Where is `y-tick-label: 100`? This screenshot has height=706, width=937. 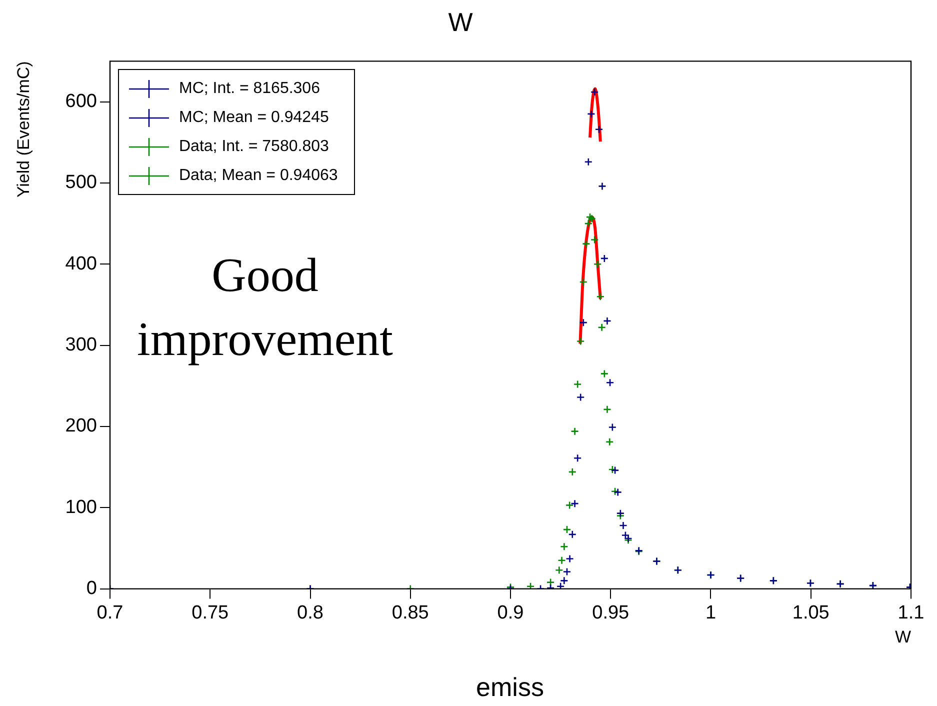
y-tick-label: 100 is located at coordinates (81, 507).